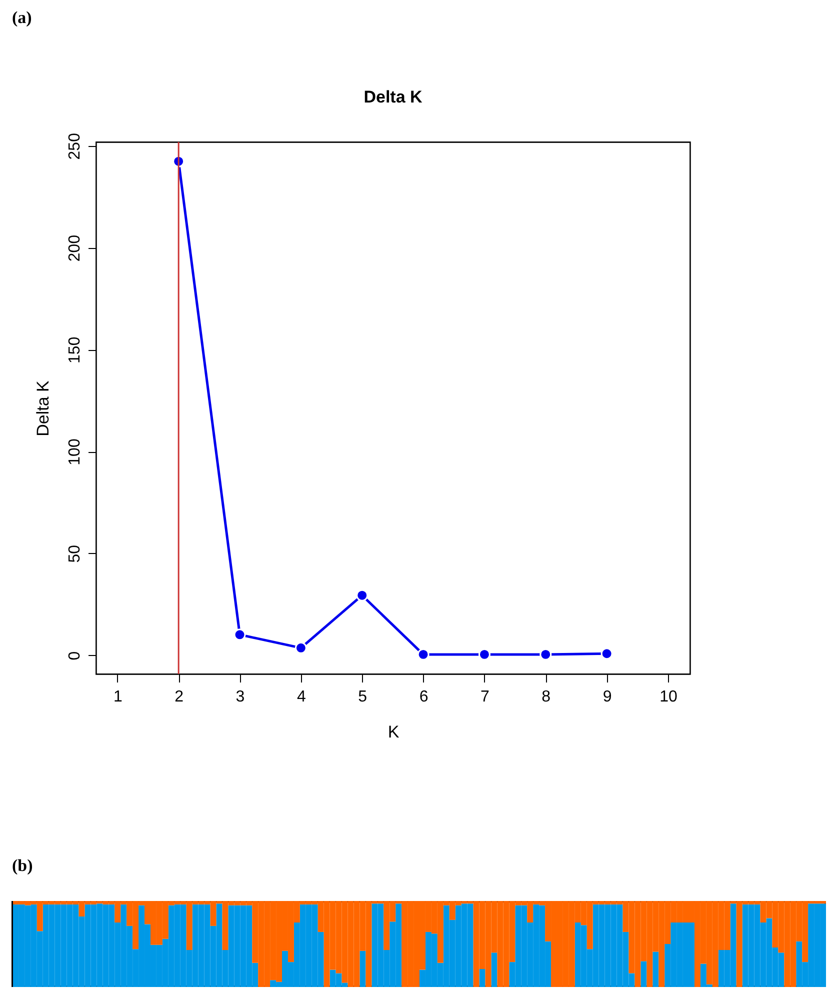 The height and width of the screenshot is (989, 829). What do you see at coordinates (669, 697) in the screenshot?
I see `x-tick-label: 10` at bounding box center [669, 697].